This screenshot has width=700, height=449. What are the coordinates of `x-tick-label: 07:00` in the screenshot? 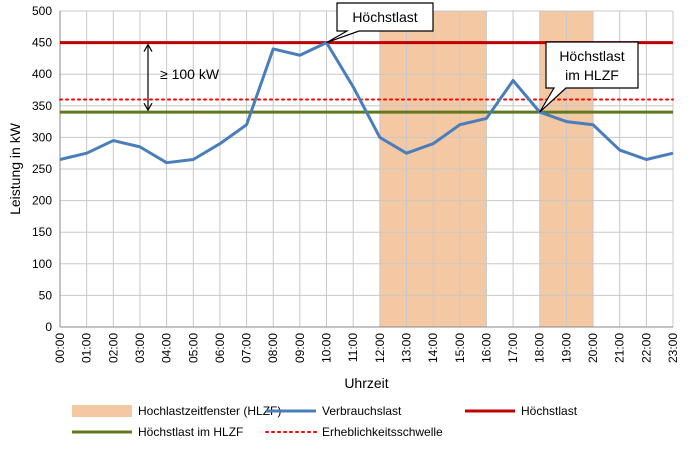 It's located at (247, 348).